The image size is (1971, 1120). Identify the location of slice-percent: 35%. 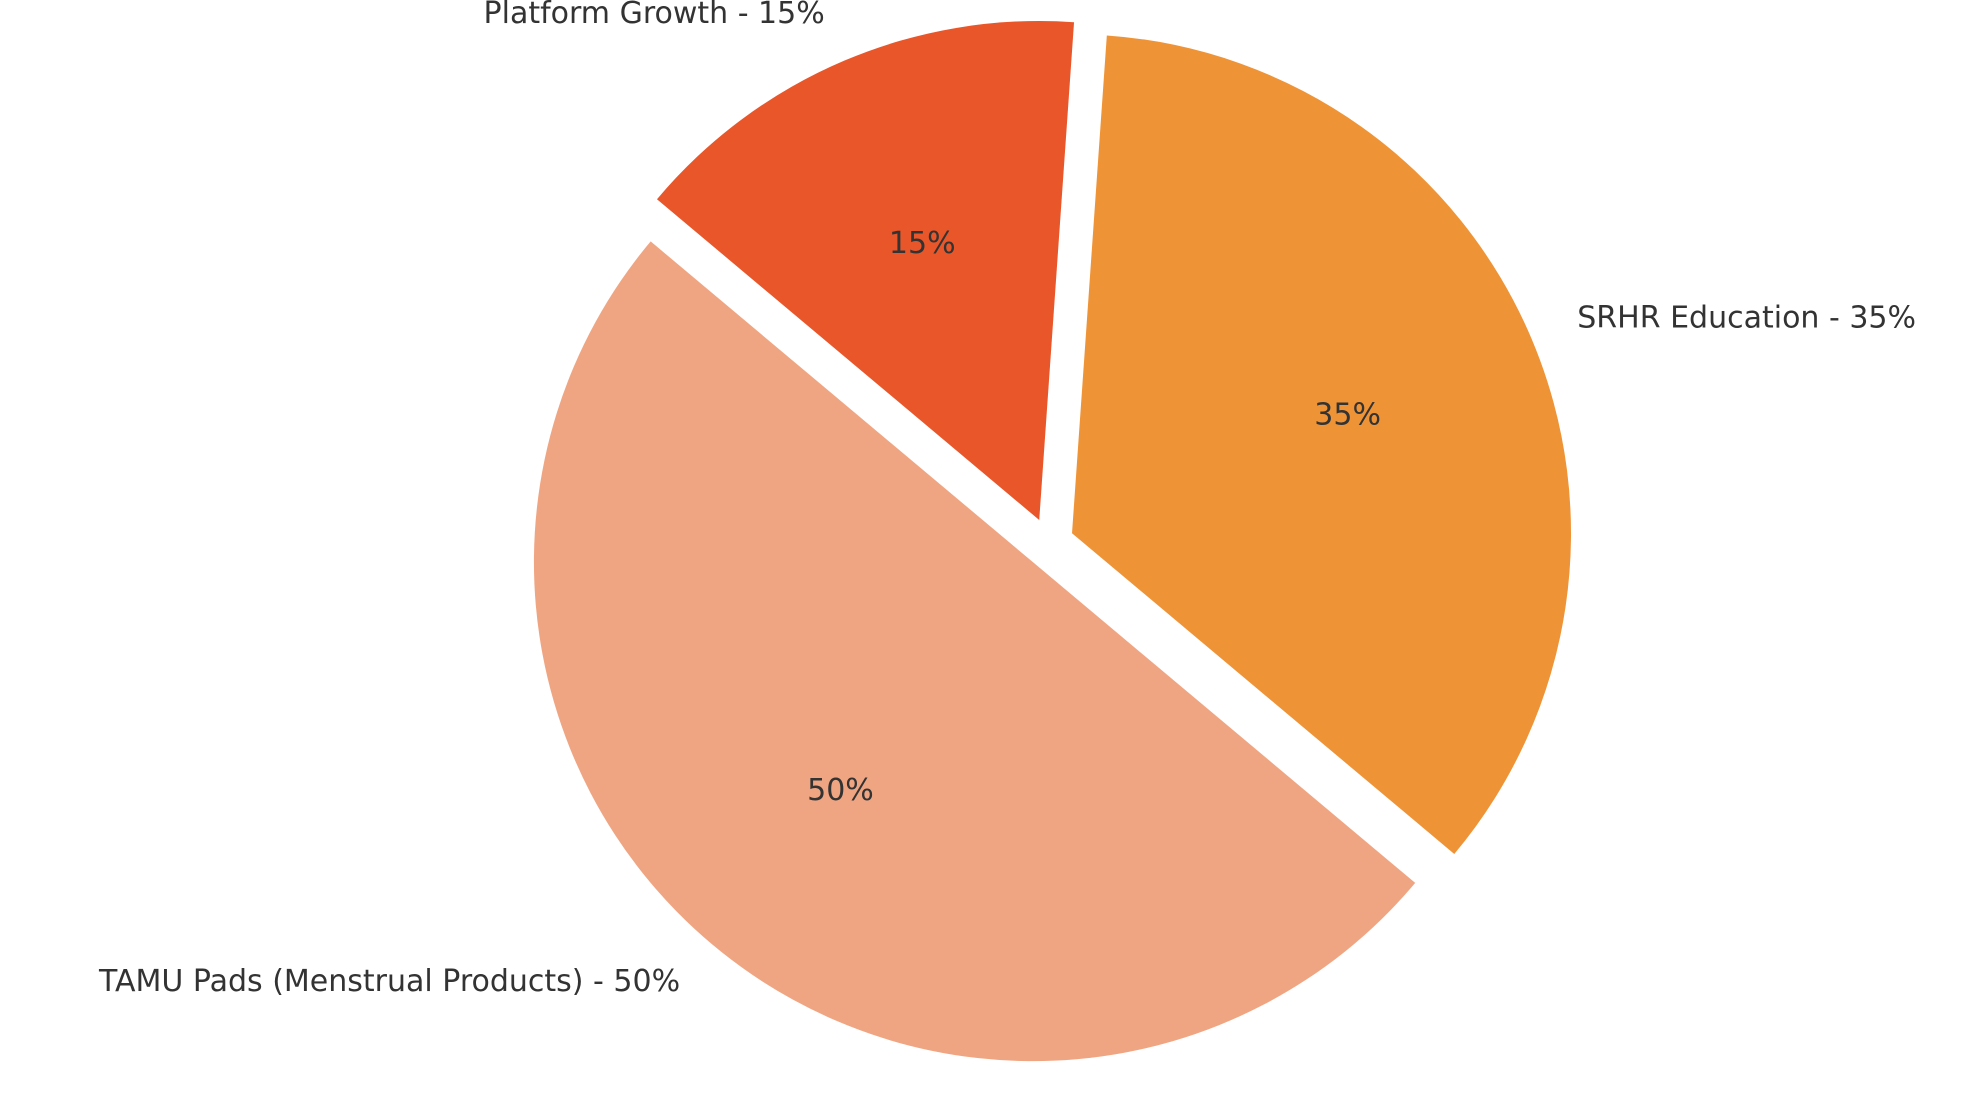
(1347, 415).